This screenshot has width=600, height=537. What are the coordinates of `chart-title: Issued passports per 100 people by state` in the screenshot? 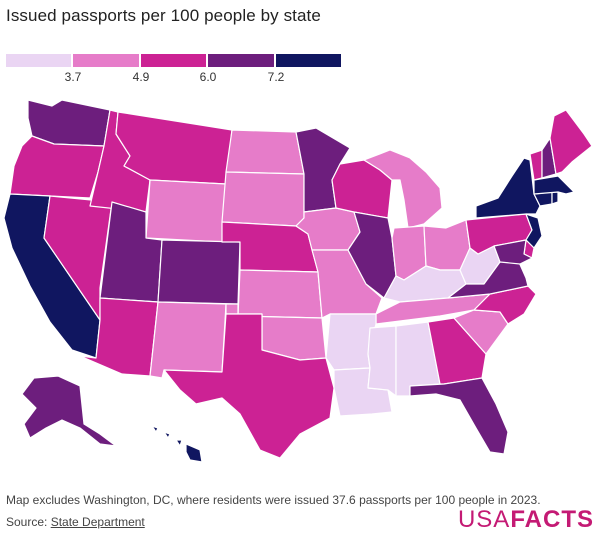 It's located at (163, 15).